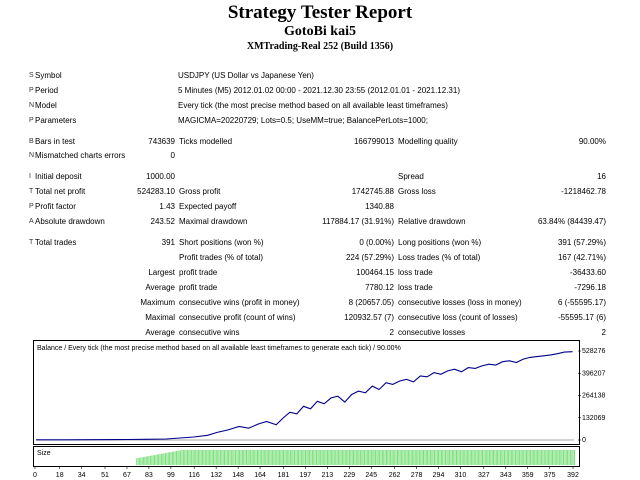 The height and width of the screenshot is (480, 640). I want to click on row-marker: S, so click(31, 75).